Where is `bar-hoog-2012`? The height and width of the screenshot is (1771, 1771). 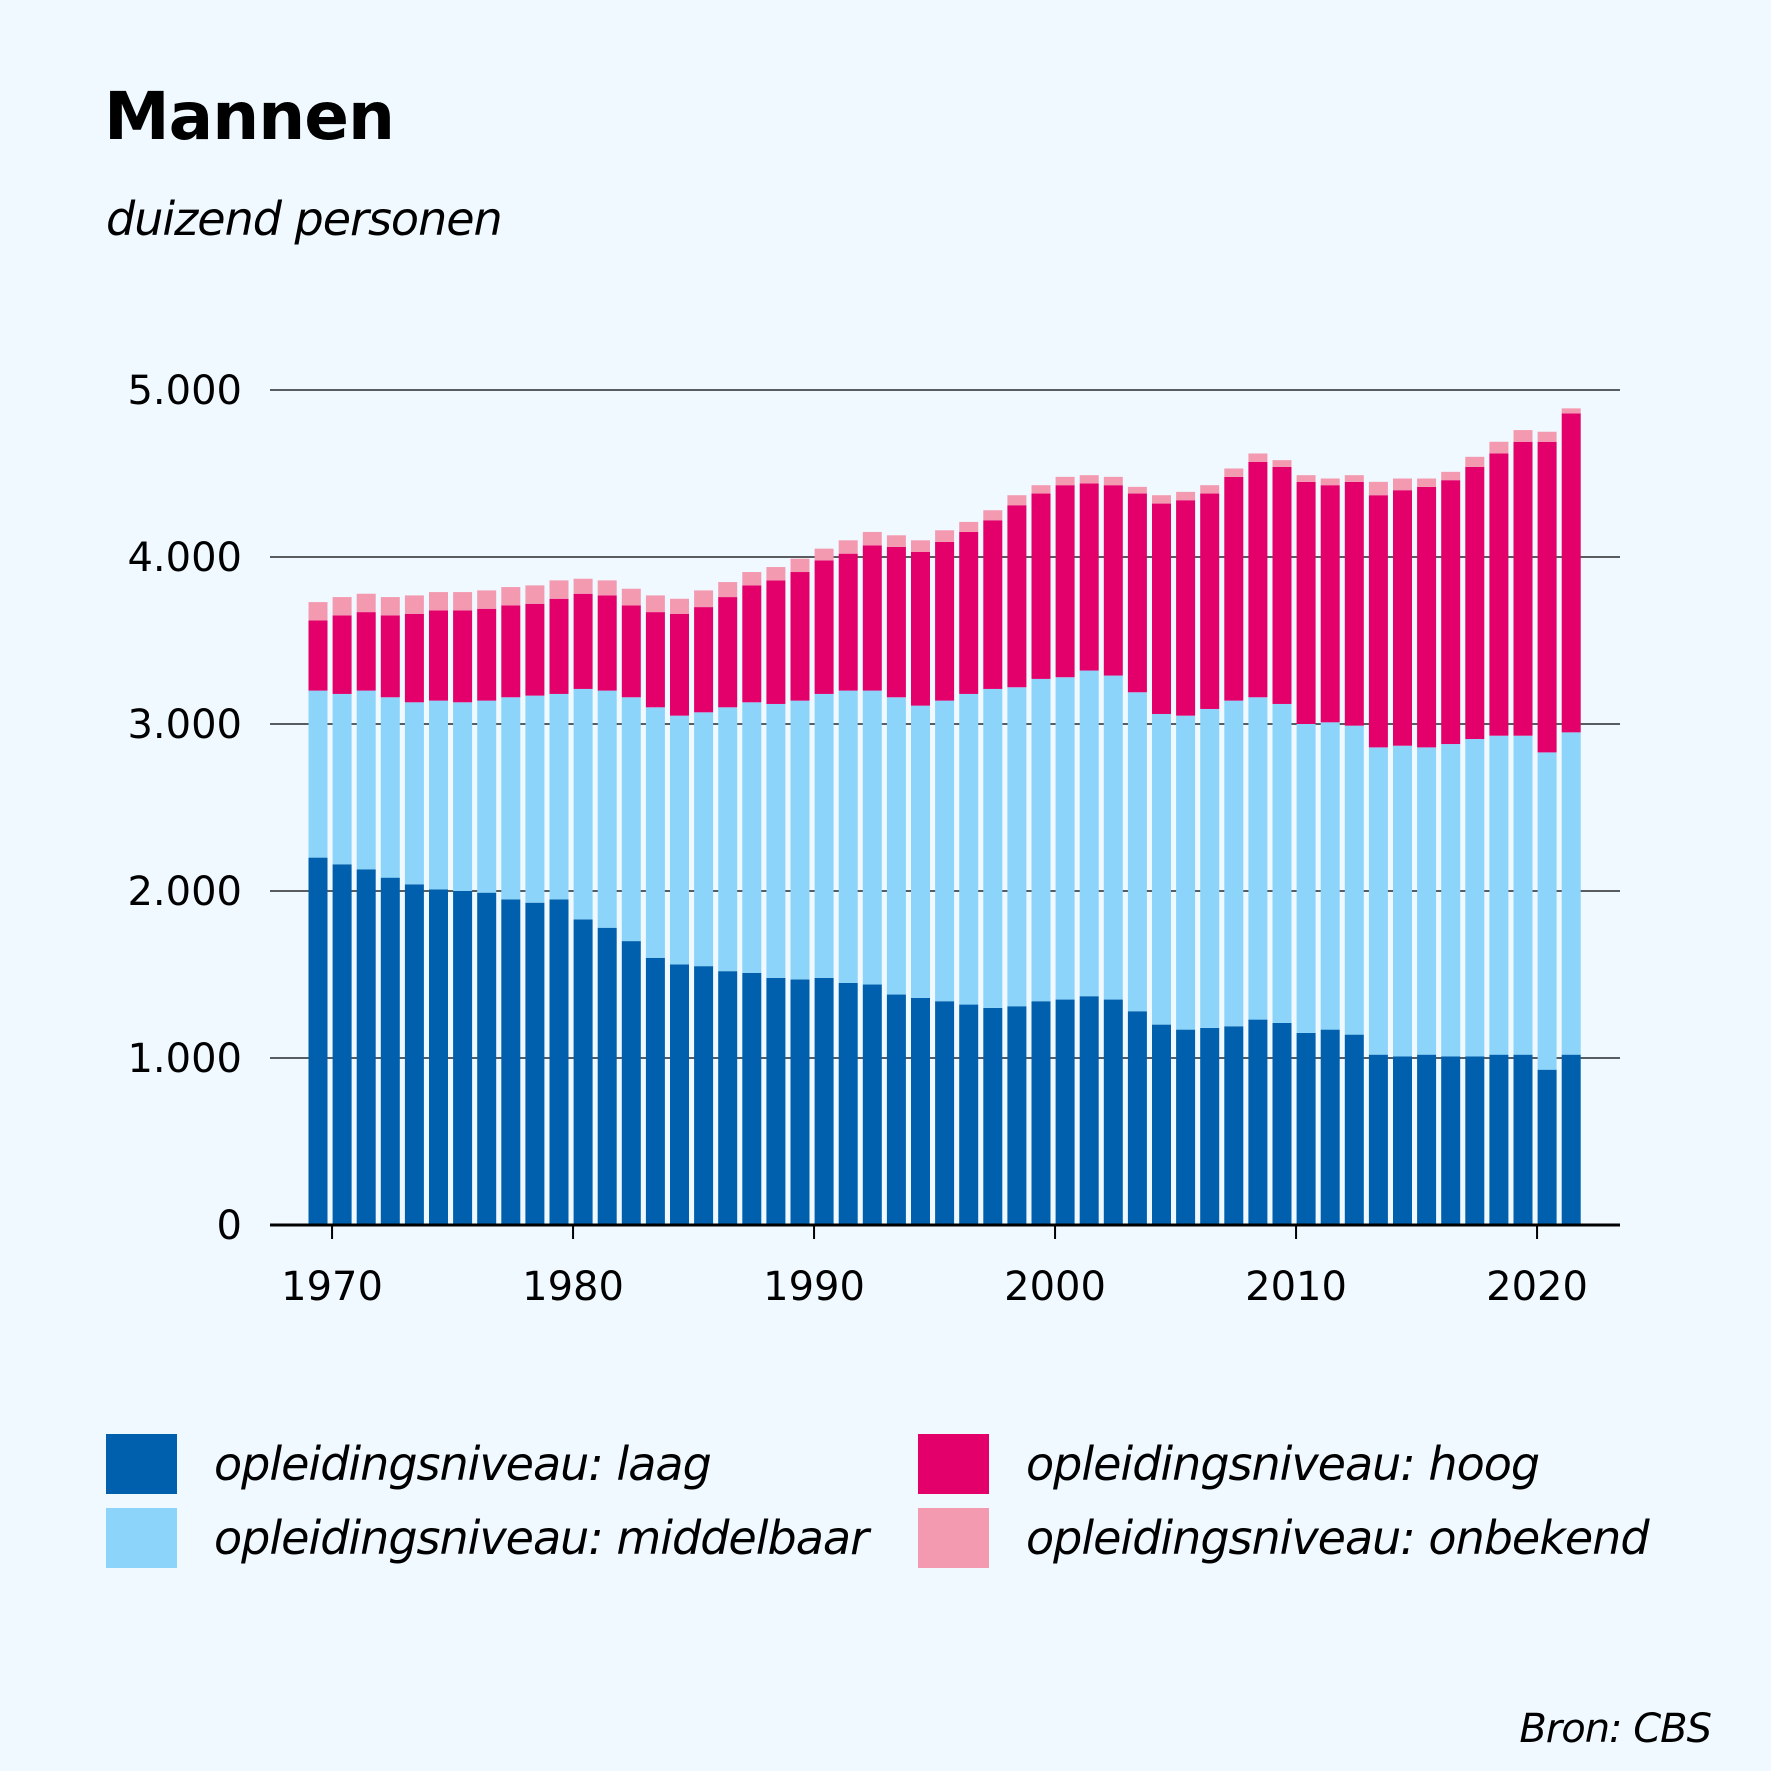 bar-hoog-2012 is located at coordinates (1354, 603).